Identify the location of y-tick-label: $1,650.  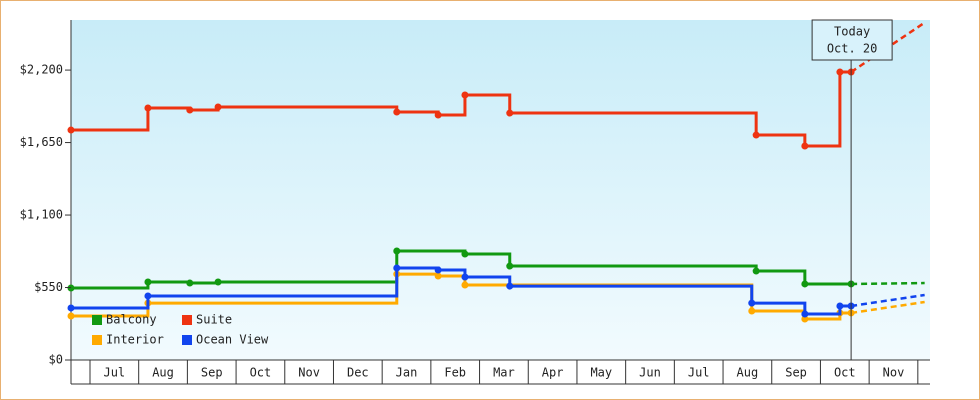
(41, 142).